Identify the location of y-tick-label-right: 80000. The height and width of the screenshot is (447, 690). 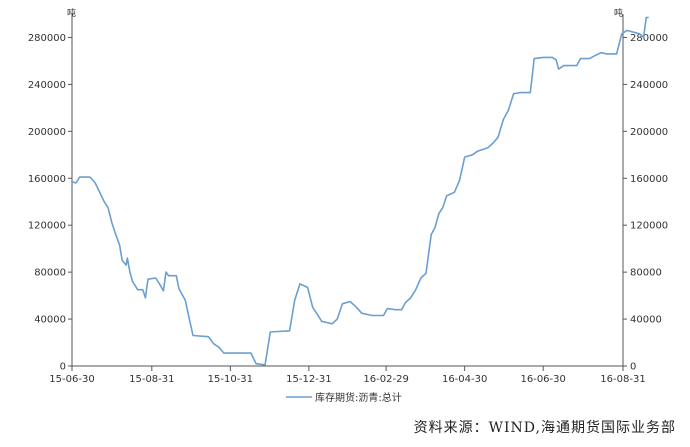
(646, 273).